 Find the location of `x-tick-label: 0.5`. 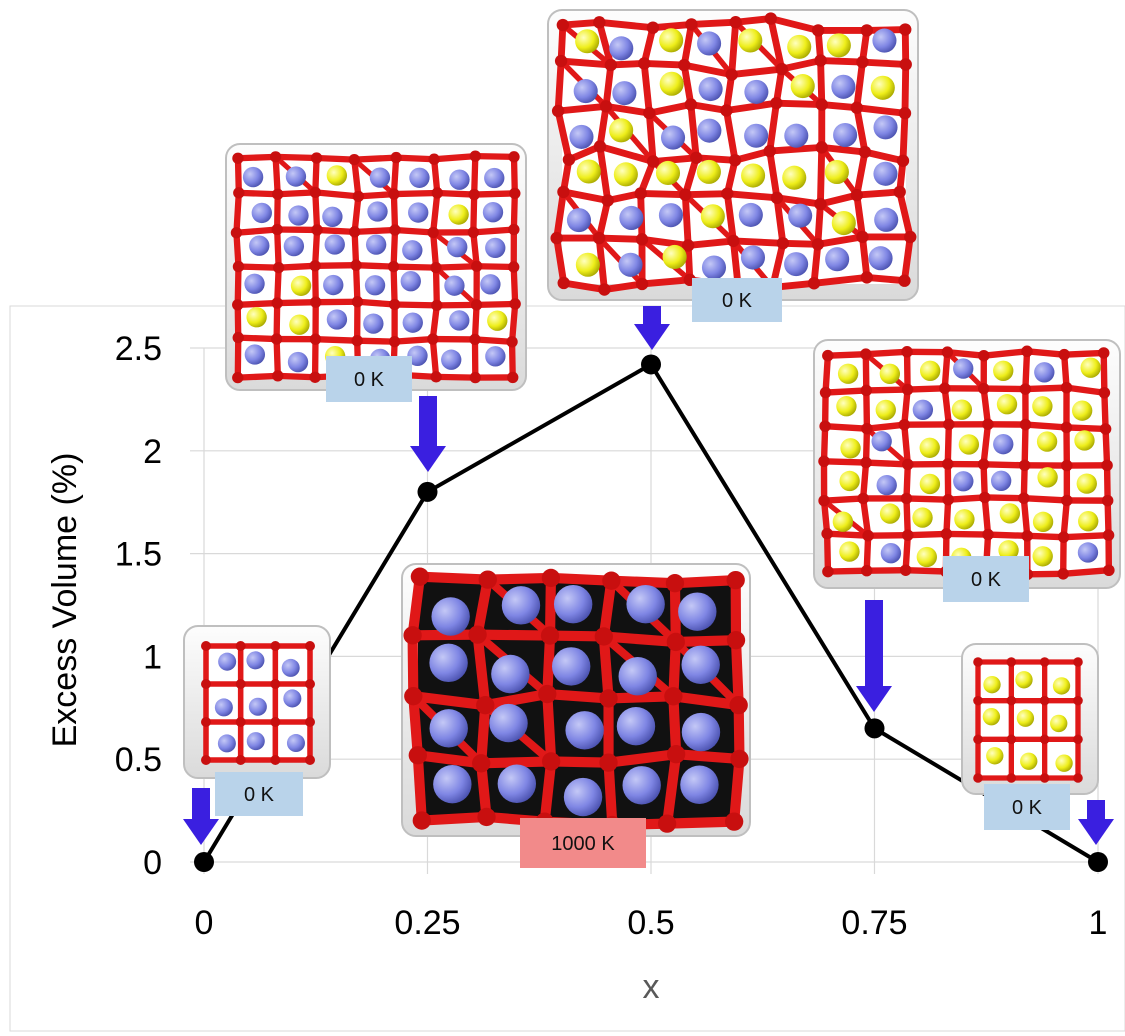

x-tick-label: 0.5 is located at coordinates (650, 923).